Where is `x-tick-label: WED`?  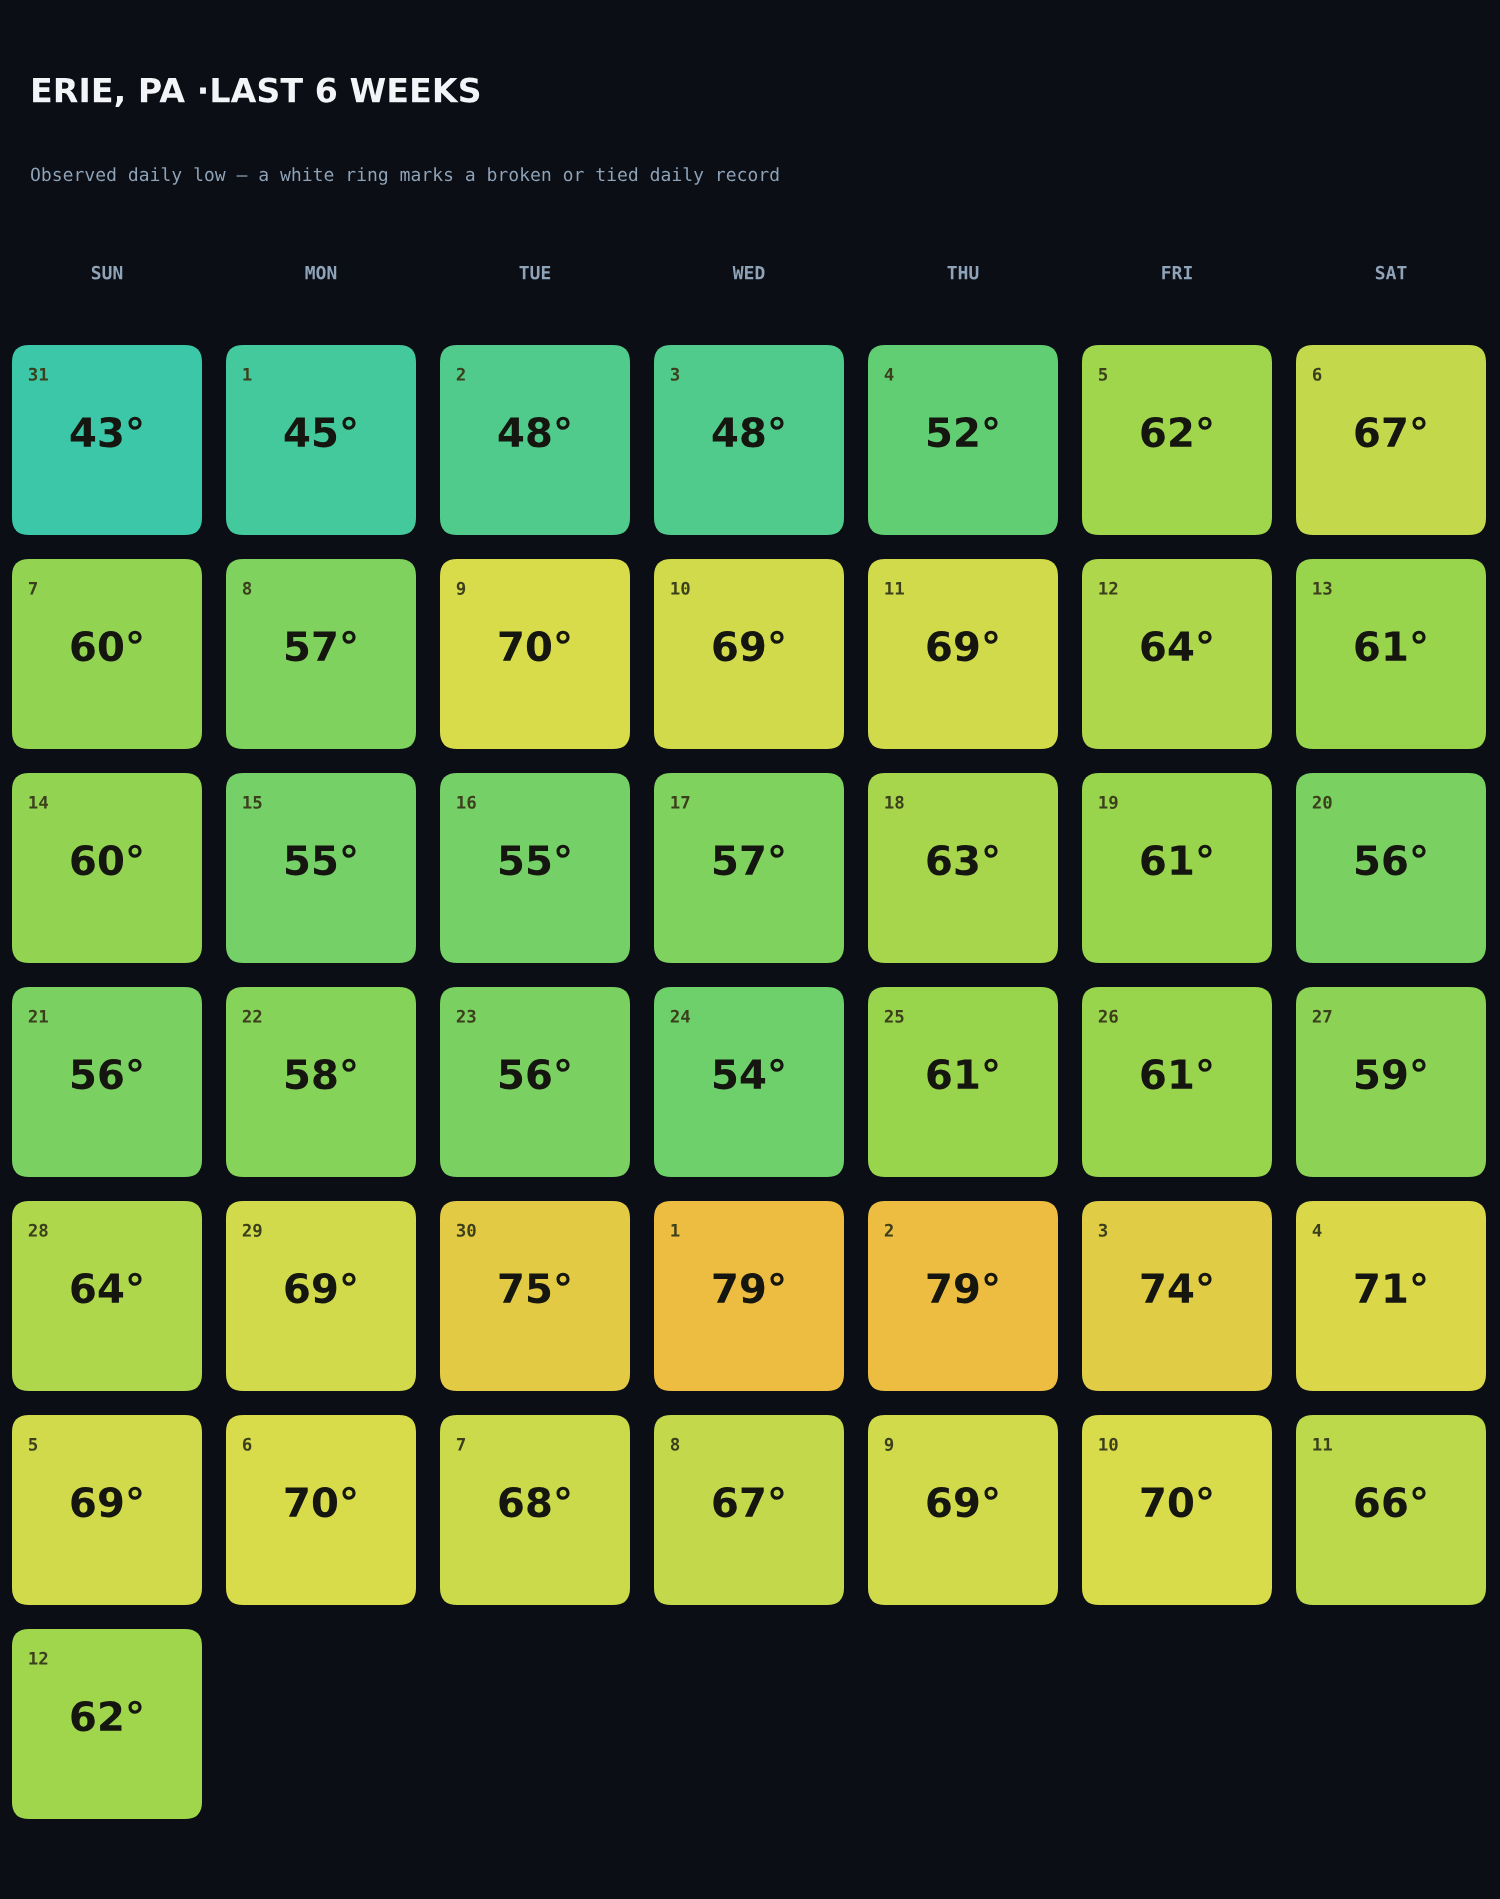
x-tick-label: WED is located at coordinates (748, 273).